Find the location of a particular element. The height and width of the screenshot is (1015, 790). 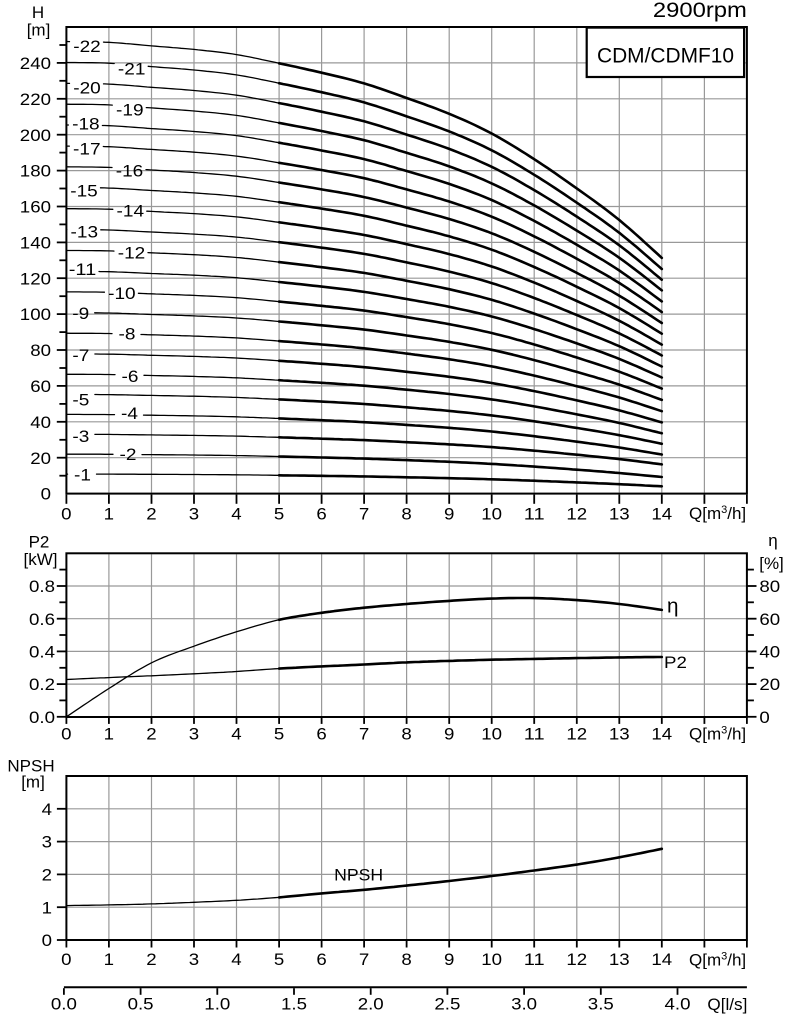

svg-text: -16 is located at coordinates (130, 171).